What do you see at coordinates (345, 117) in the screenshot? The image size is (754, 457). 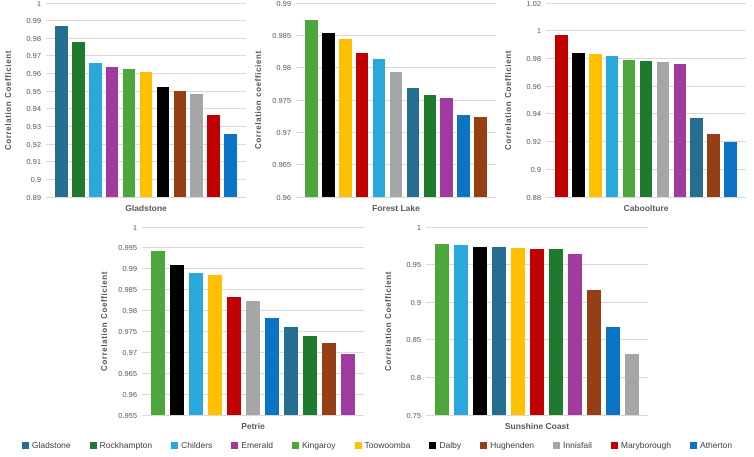 I see `bar-toowoomba` at bounding box center [345, 117].